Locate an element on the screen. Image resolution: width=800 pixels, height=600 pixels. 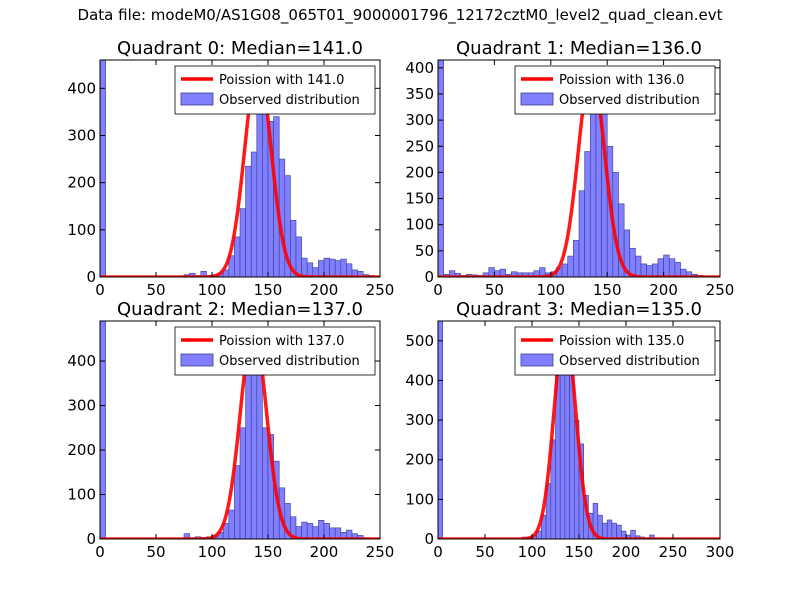
y-tick-label: 250 is located at coordinates (419, 146).